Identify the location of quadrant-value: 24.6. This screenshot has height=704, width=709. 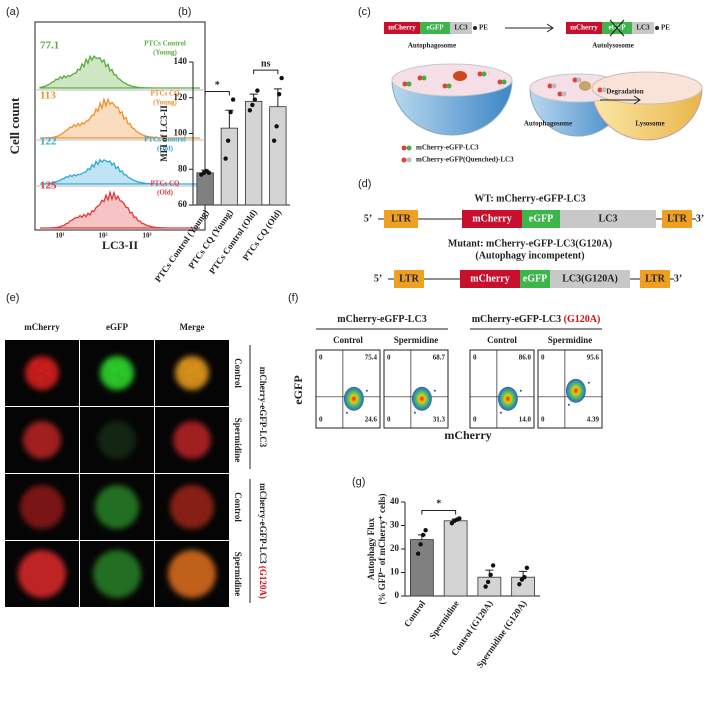
(371, 420).